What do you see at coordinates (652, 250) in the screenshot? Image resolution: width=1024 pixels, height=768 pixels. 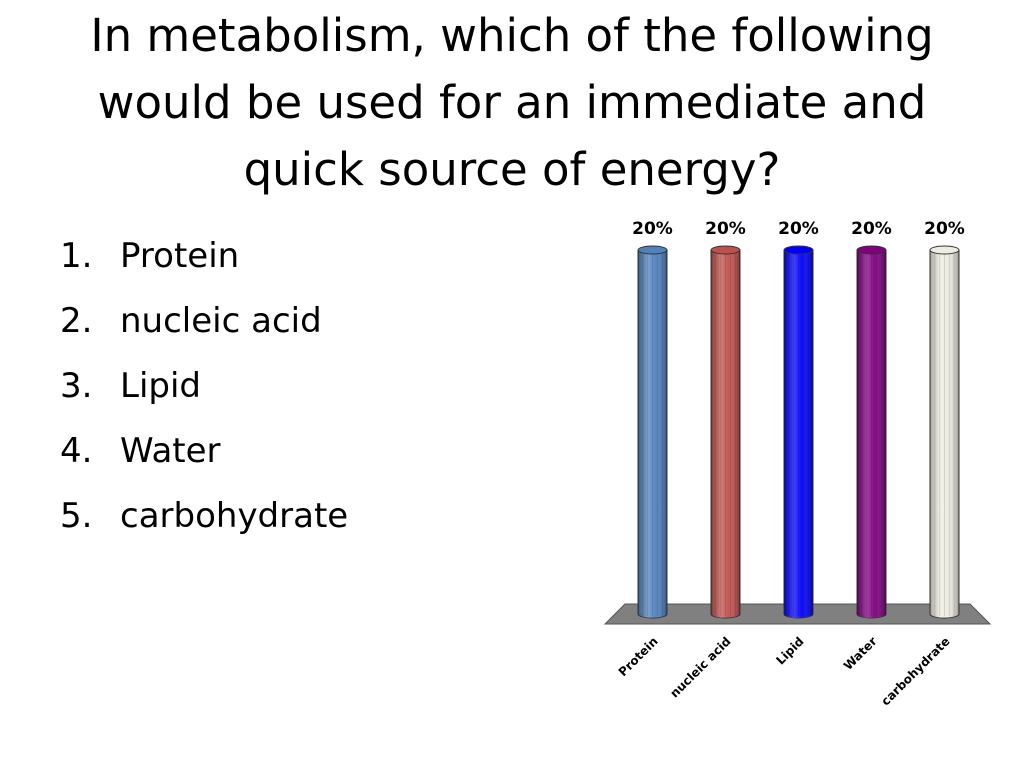 I see `bar-cap-protein` at bounding box center [652, 250].